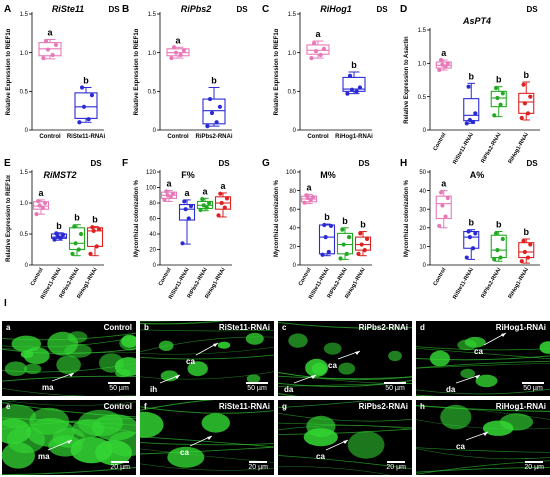  Describe the element at coordinates (463, 284) in the screenshot. I see `x-tick-label: RiSte11-RNAi` at that location.